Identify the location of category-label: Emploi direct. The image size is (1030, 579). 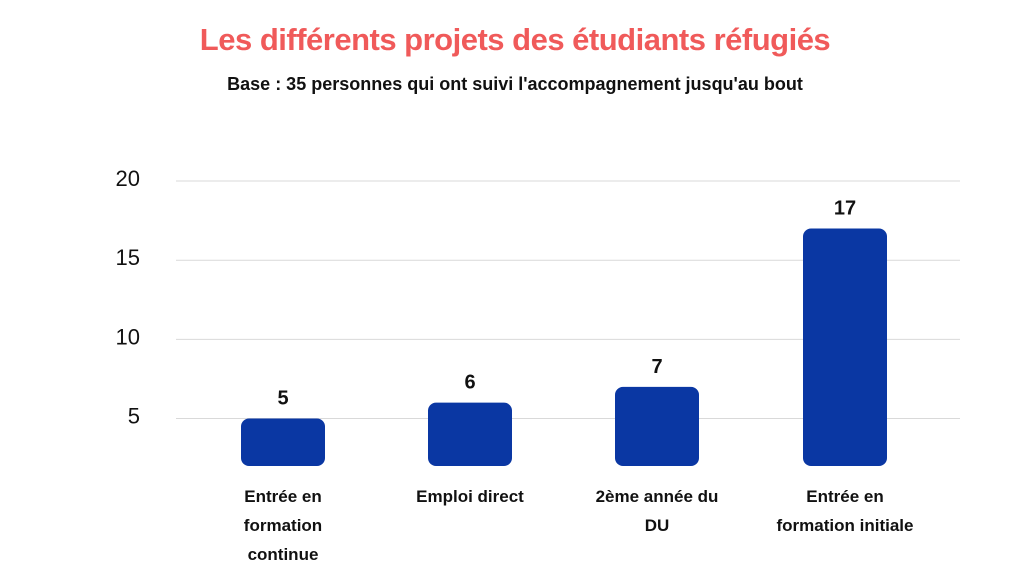
(470, 496).